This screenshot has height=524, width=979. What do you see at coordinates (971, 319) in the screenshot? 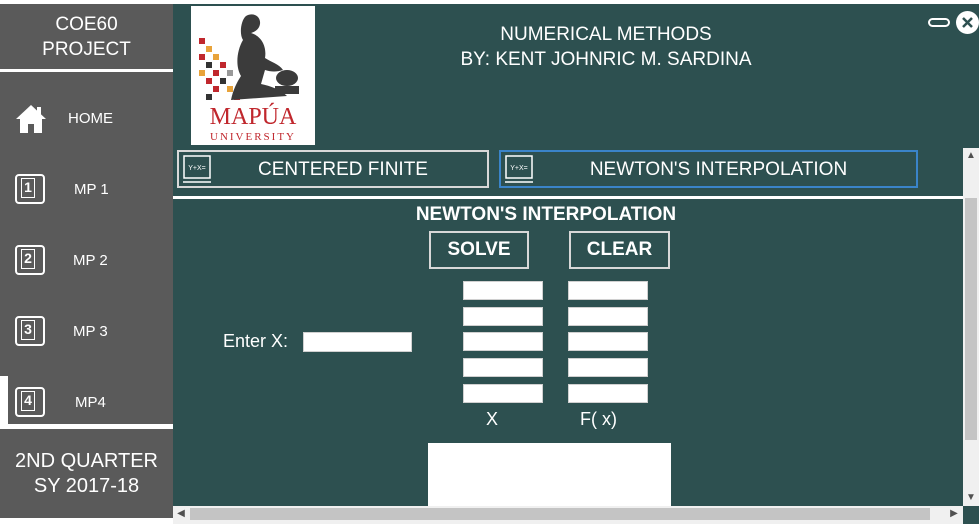
I see `vertical-scroll-thumb` at bounding box center [971, 319].